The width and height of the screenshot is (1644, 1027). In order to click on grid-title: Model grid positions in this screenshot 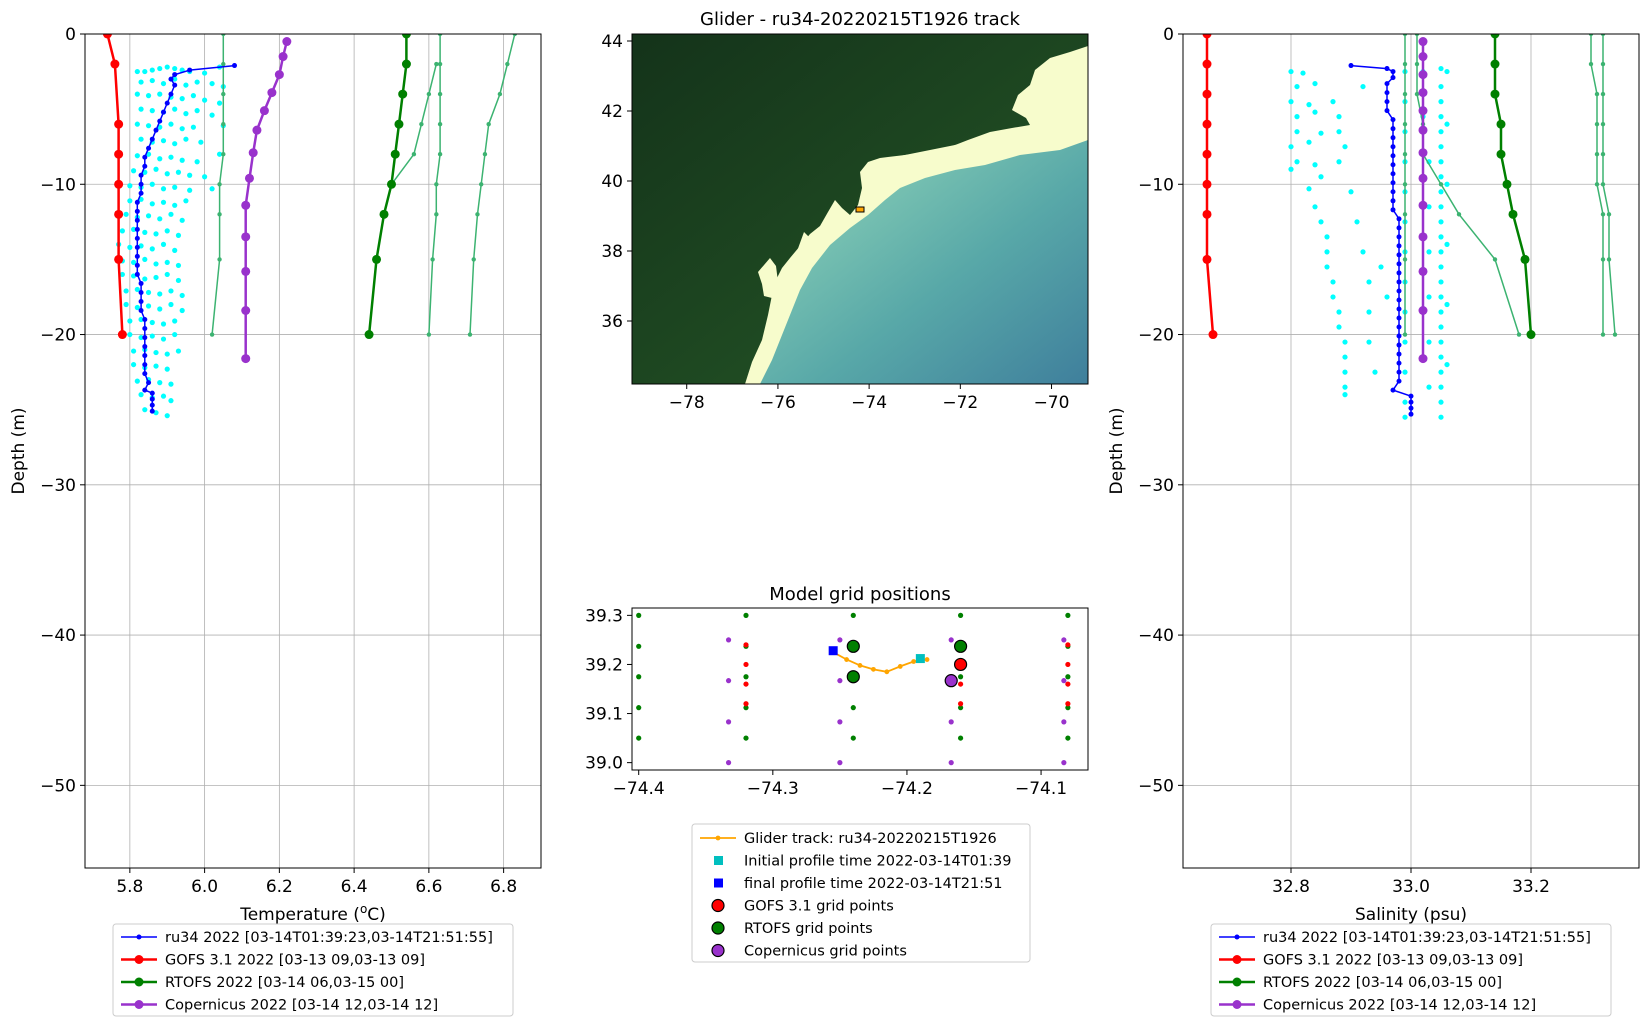, I will do `click(859, 594)`.